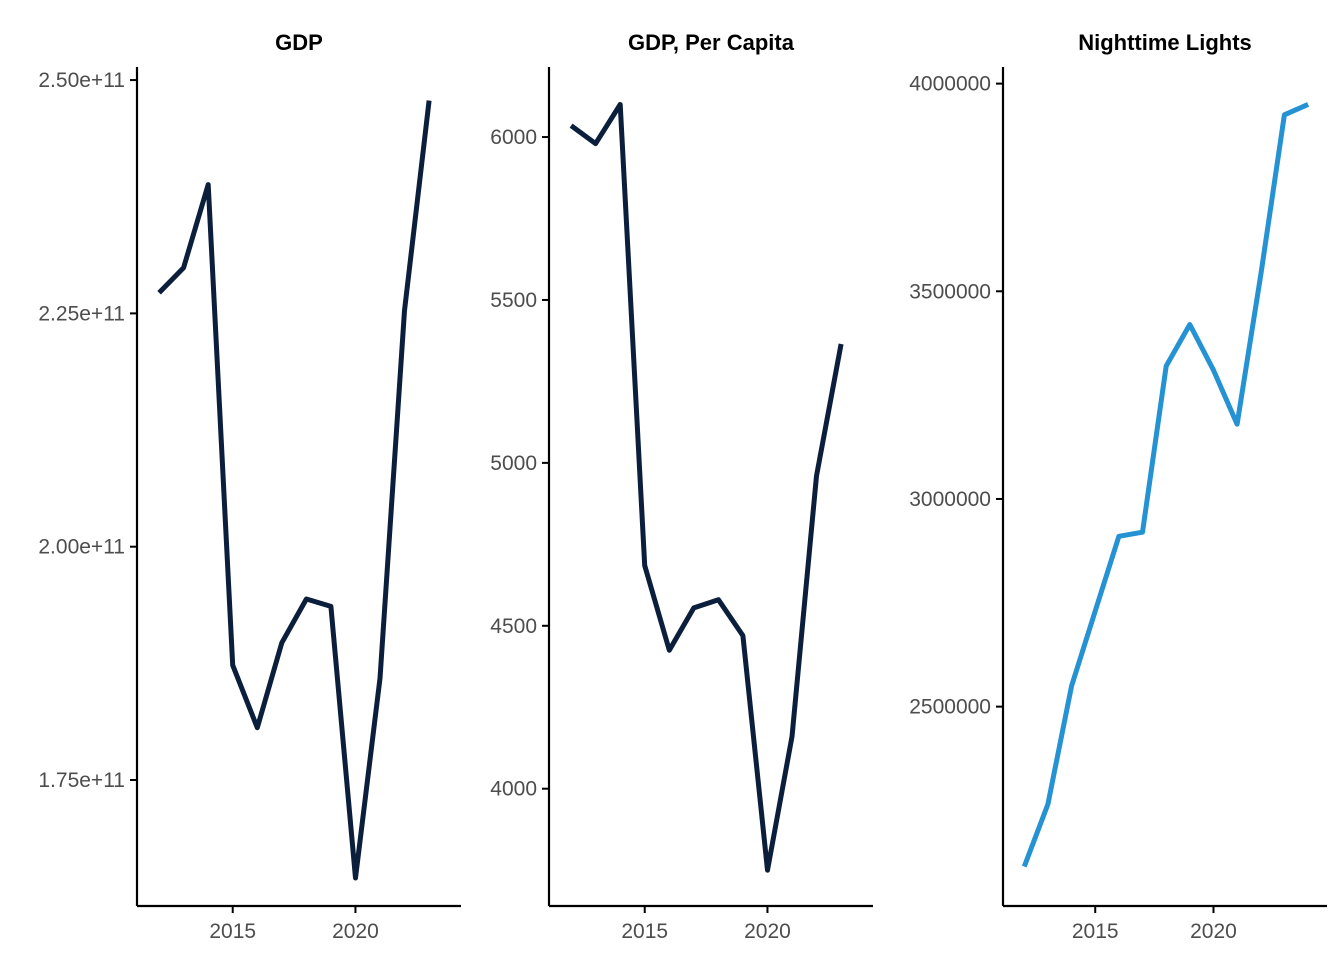 This screenshot has height=965, width=1344. Describe the element at coordinates (513, 300) in the screenshot. I see `y-tick-label: 5500` at that location.